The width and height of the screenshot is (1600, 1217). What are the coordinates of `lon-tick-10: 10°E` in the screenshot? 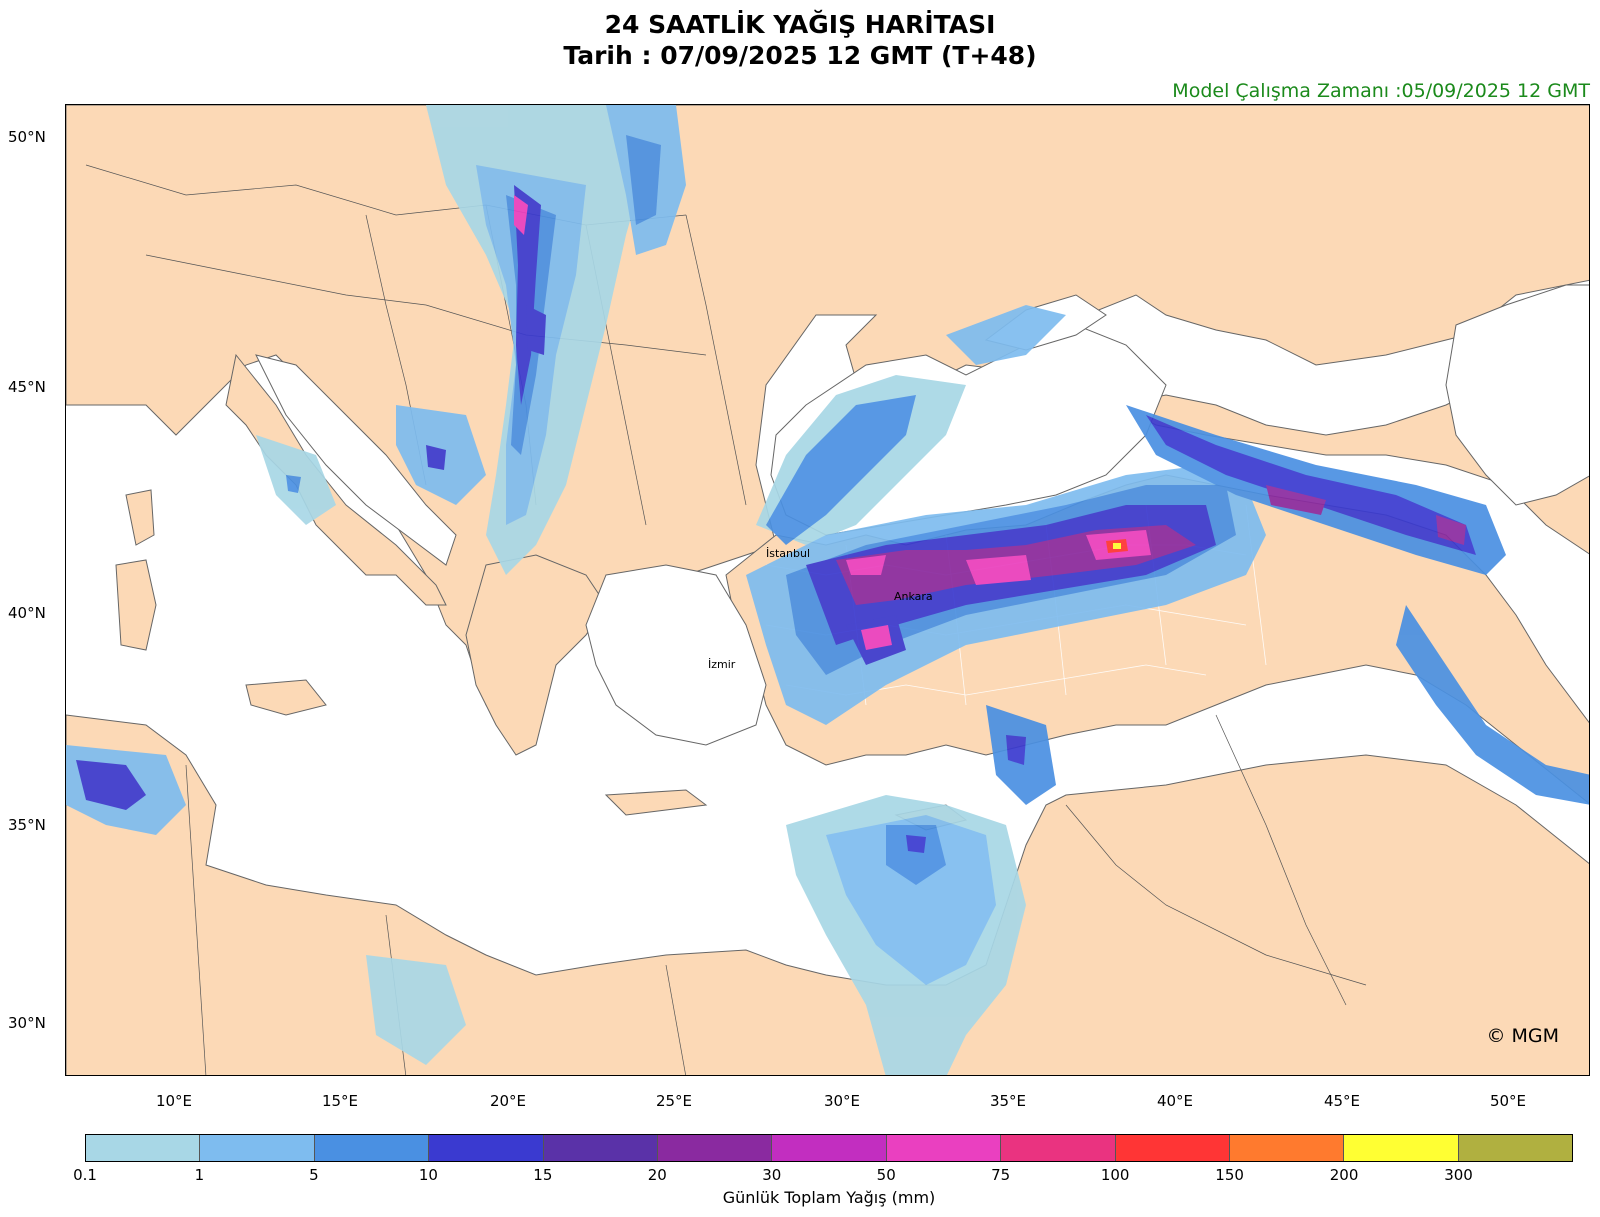 It's located at (174, 1101).